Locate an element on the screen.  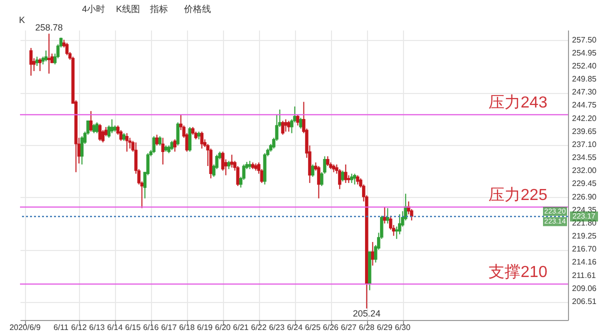
x-tick-label: 6/17 is located at coordinates (169, 327).